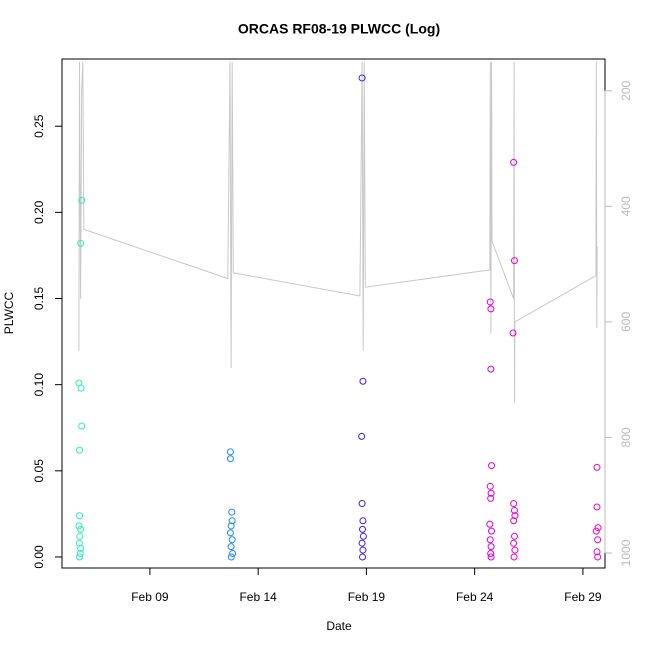 The height and width of the screenshot is (650, 650). Describe the element at coordinates (626, 322) in the screenshot. I see `y2-tick-label: 600` at that location.